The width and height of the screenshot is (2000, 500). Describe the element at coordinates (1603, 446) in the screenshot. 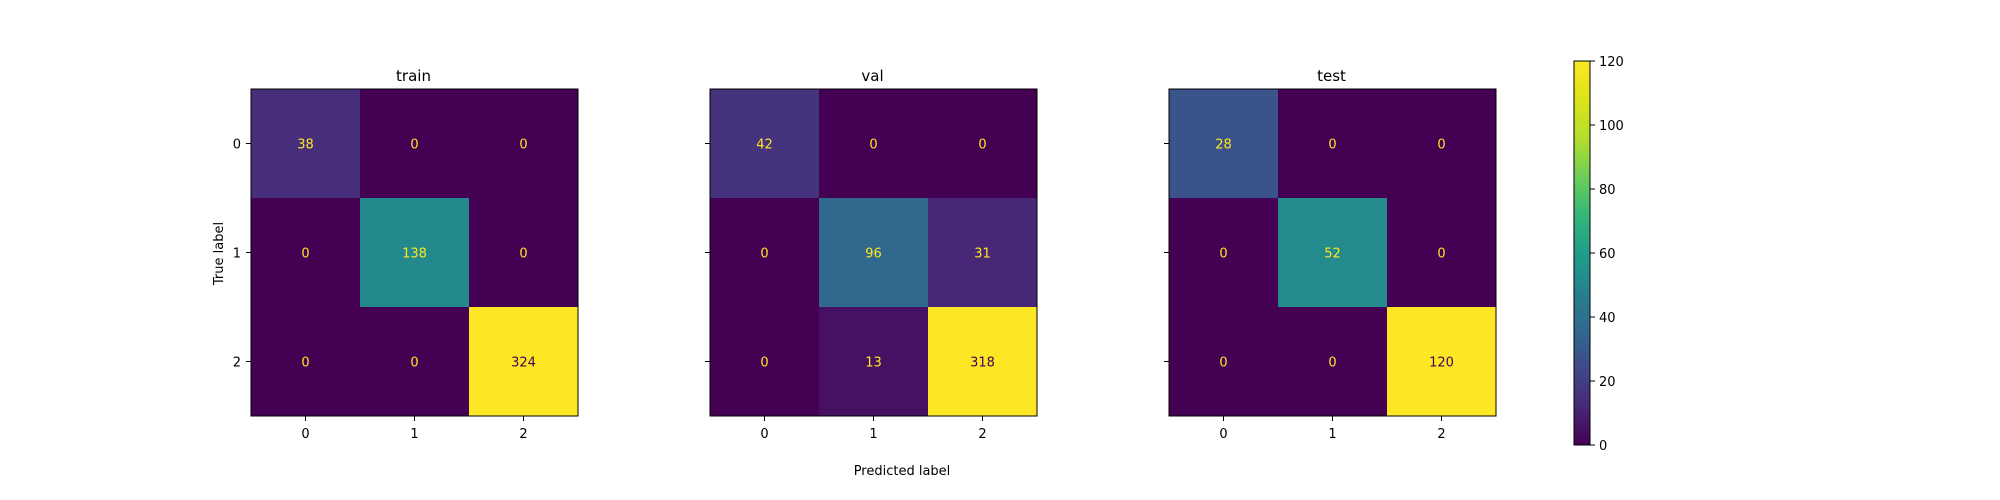

I see `colorbar-tick-label: 0` at that location.